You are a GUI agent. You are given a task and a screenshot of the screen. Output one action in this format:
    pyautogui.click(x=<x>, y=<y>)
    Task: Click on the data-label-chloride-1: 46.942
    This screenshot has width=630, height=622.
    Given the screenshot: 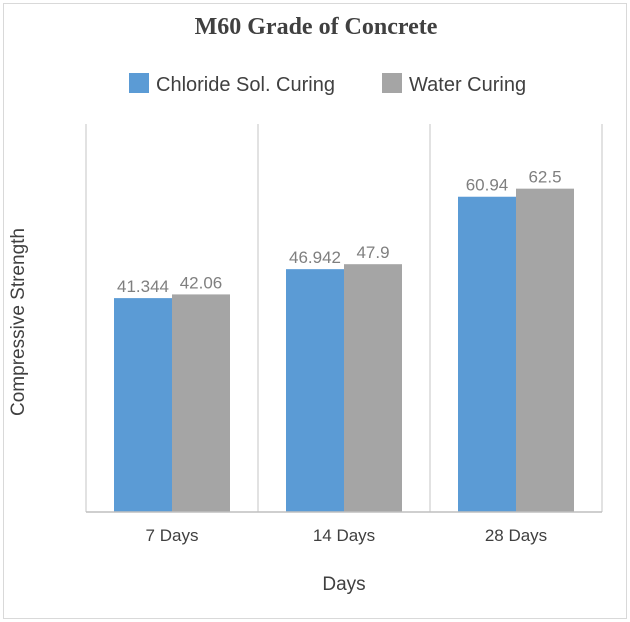 What is the action you would take?
    pyautogui.click(x=315, y=257)
    